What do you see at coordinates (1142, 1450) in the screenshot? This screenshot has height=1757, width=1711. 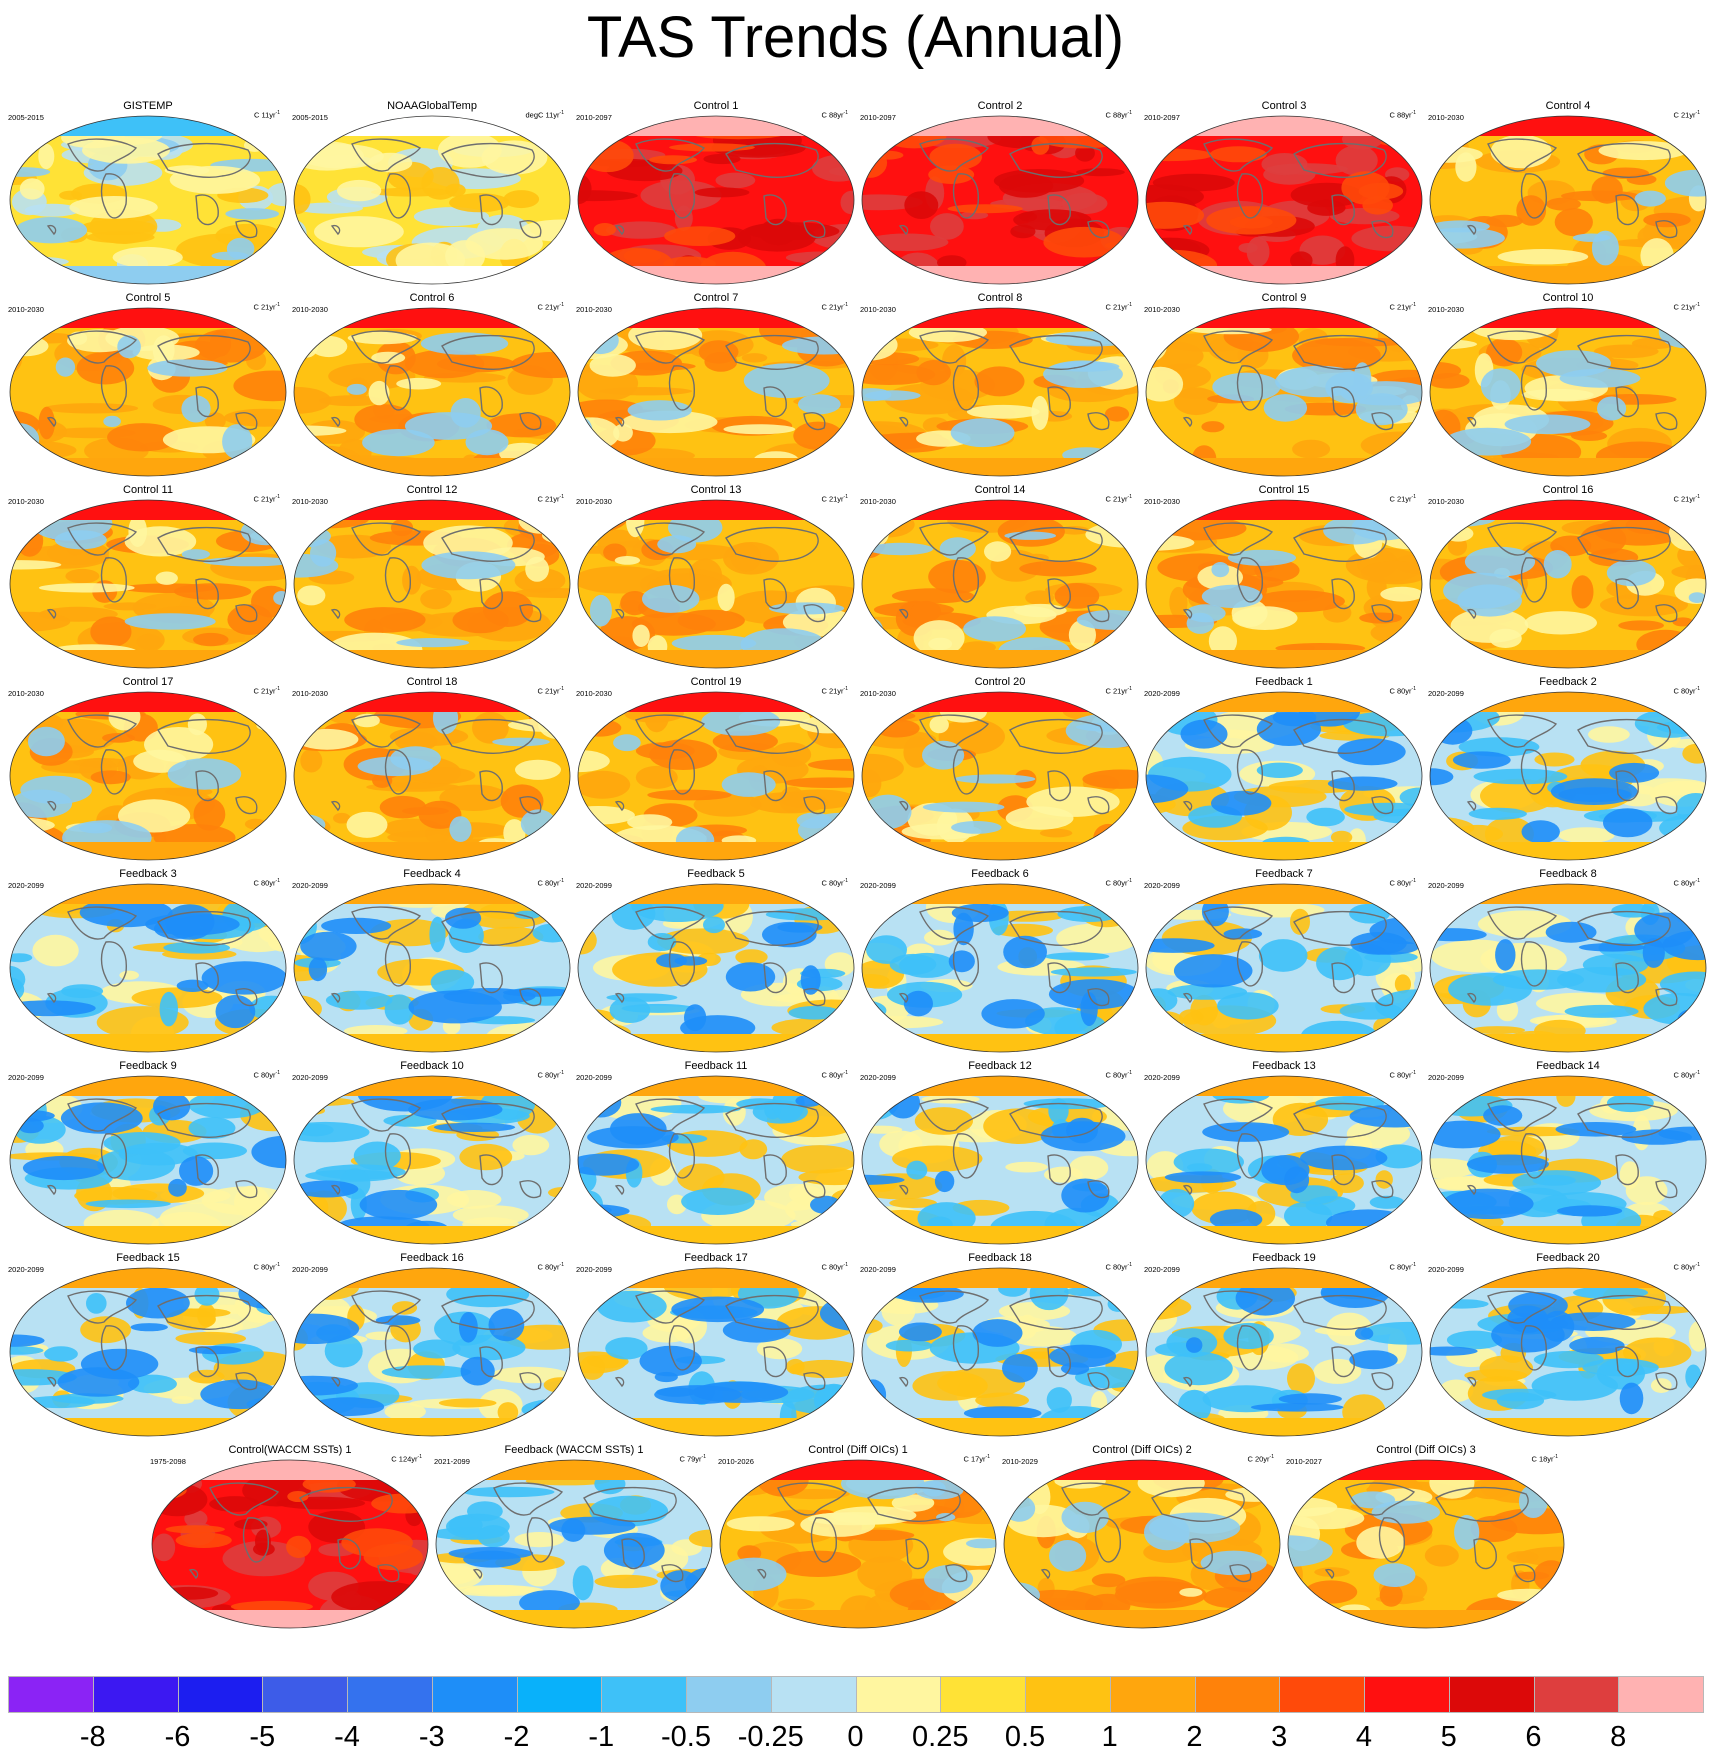 I see `panel-title: Control (Diff OICs) 2` at bounding box center [1142, 1450].